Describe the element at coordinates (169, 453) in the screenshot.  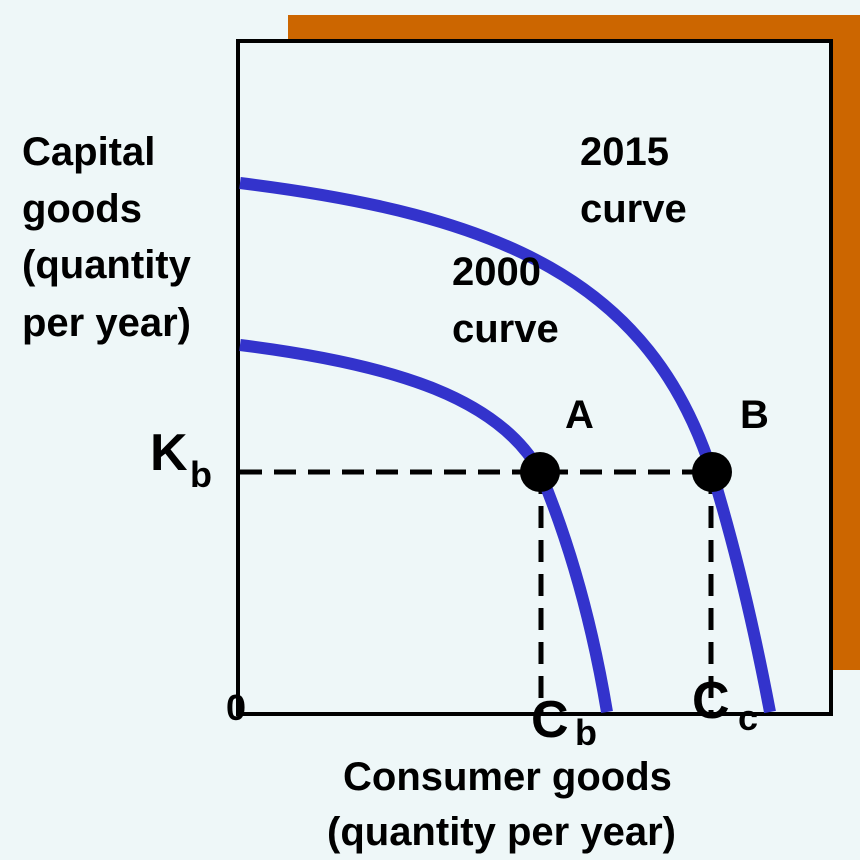
I see `k-label: K` at that location.